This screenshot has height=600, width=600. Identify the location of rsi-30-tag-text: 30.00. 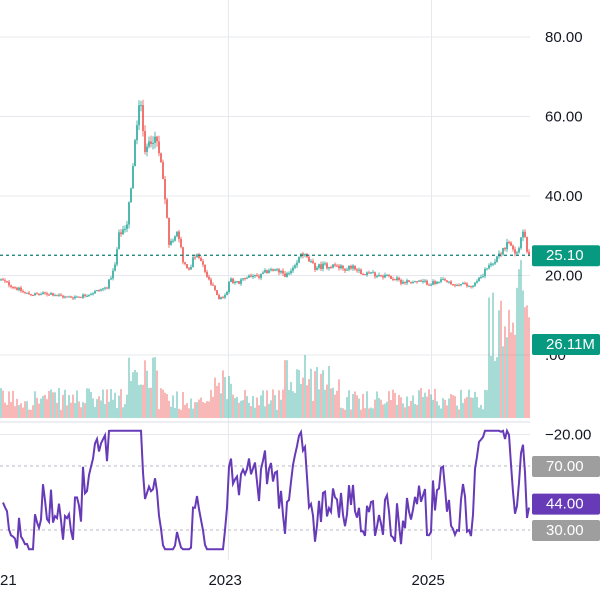
(565, 530).